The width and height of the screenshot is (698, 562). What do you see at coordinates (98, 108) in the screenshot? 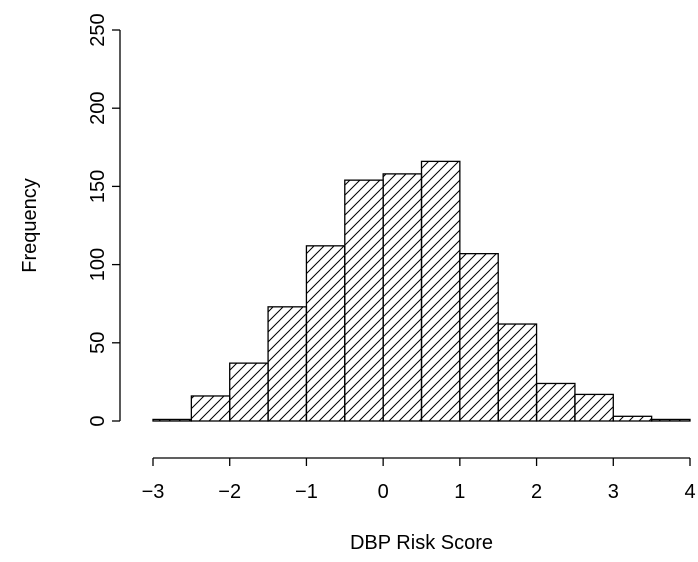
I see `y-tick-label: 200` at bounding box center [98, 108].